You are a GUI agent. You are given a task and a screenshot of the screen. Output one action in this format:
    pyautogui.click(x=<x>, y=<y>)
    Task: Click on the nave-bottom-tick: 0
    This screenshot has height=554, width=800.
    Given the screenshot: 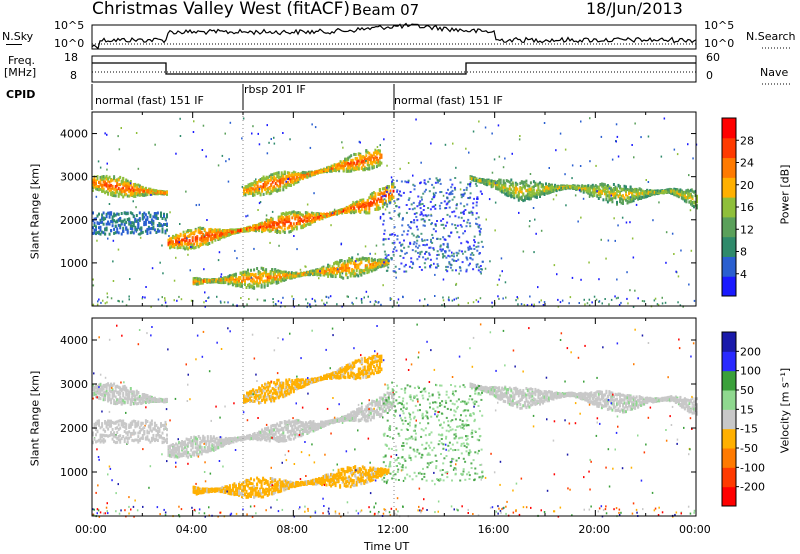 What is the action you would take?
    pyautogui.click(x=709, y=75)
    